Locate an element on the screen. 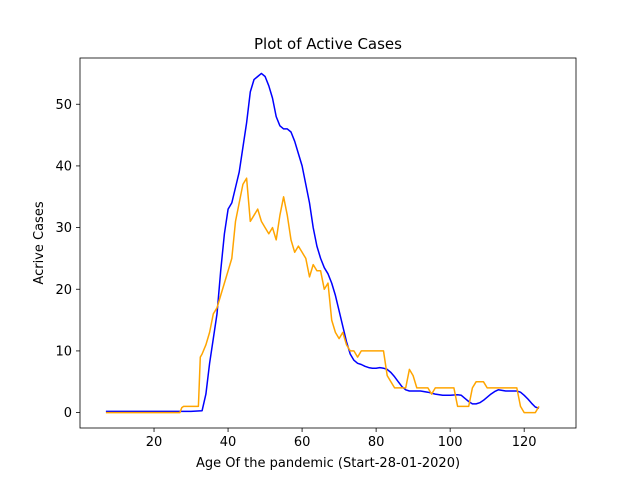 The width and height of the screenshot is (640, 480). y-tick-label: 30 is located at coordinates (63, 228).